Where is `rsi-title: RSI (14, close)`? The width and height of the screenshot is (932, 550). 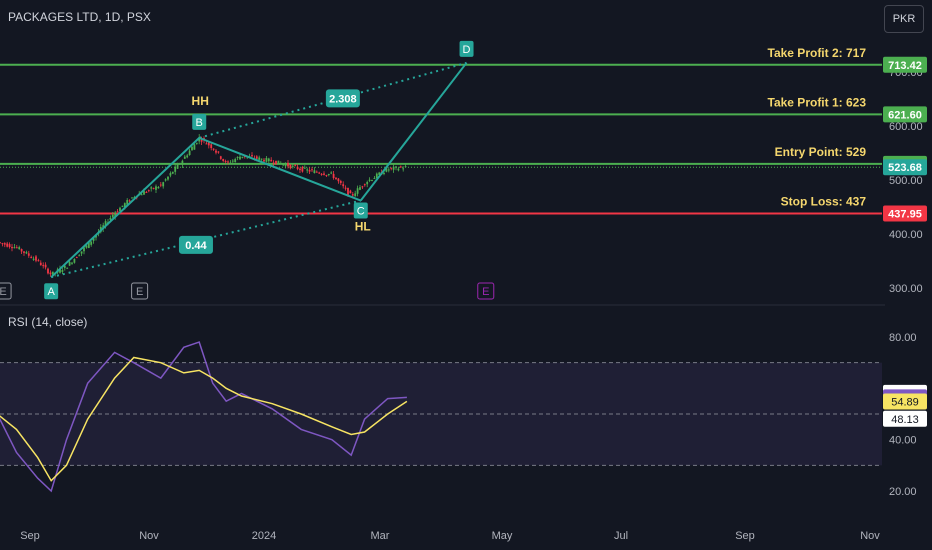
rsi-title: RSI (14, close) is located at coordinates (48, 322).